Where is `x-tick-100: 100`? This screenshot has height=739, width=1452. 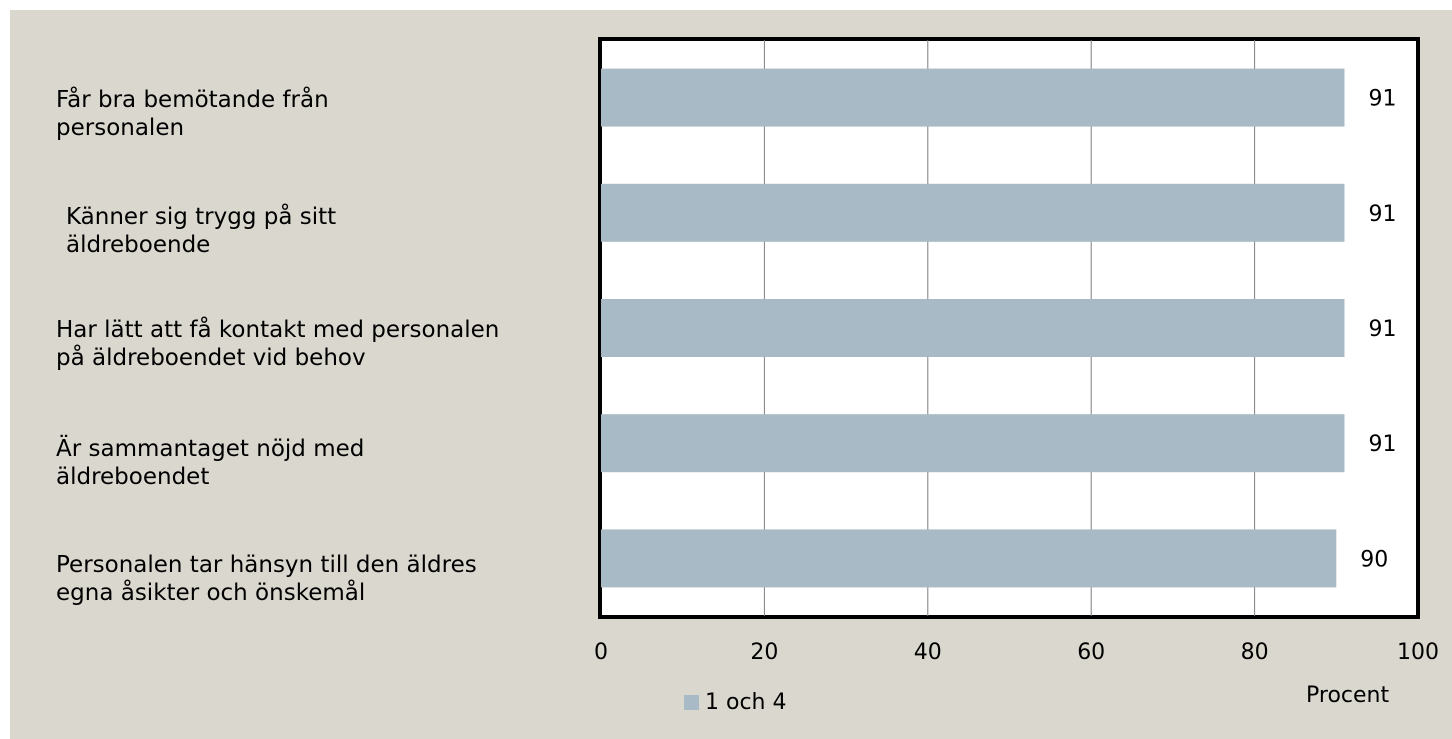
x-tick-100: 100 is located at coordinates (1418, 652).